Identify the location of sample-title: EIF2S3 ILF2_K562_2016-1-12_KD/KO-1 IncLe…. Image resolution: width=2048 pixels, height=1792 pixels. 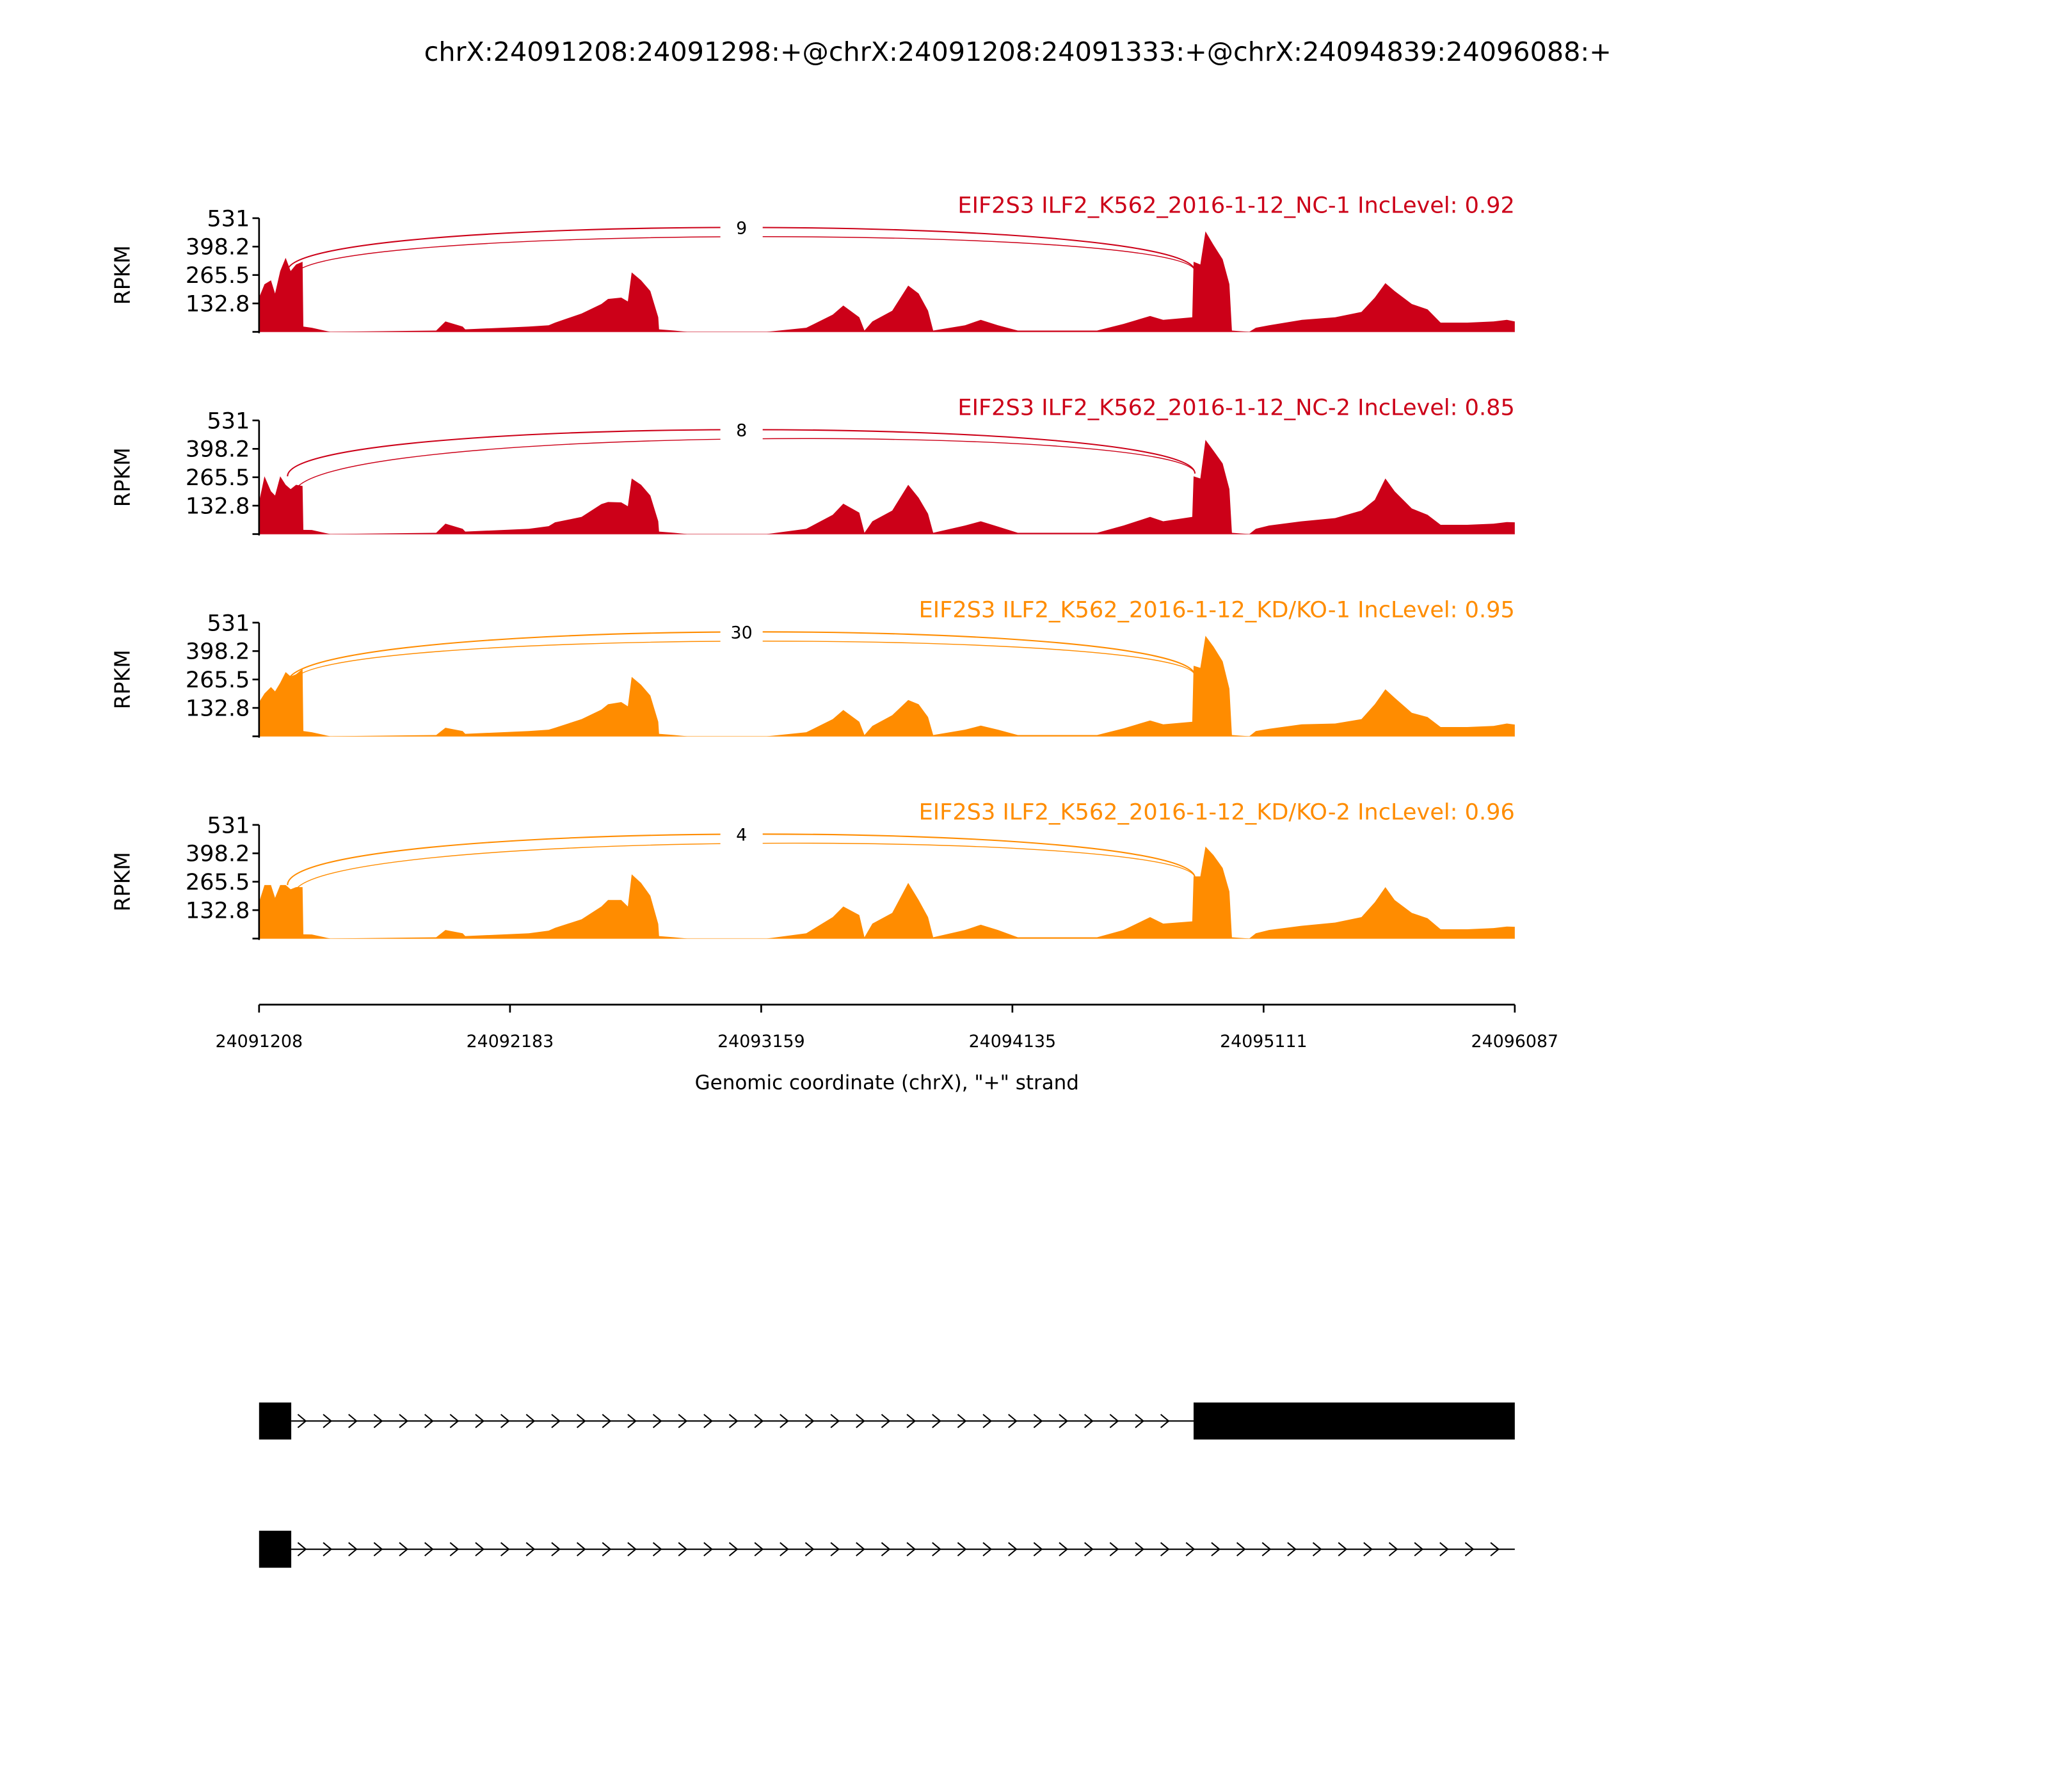
(1217, 610).